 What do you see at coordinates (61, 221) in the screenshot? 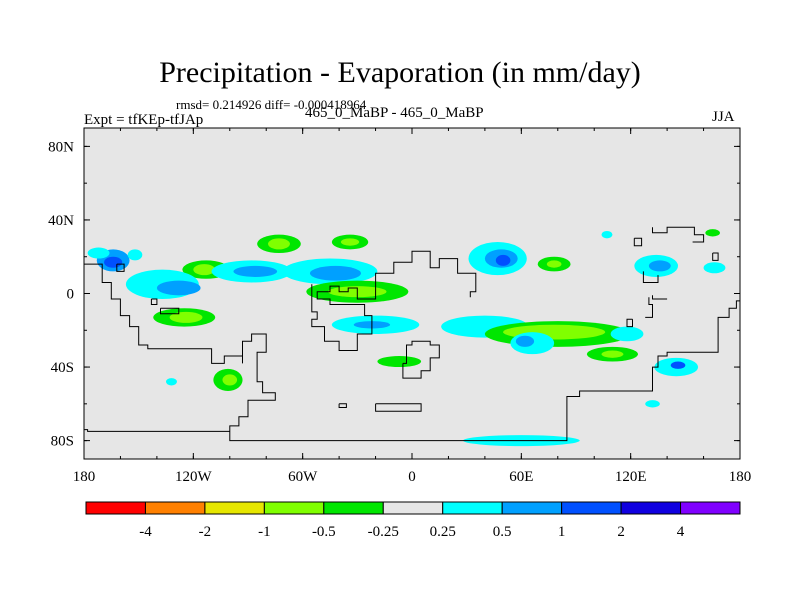
I see `y-tick-label: 40N` at bounding box center [61, 221].